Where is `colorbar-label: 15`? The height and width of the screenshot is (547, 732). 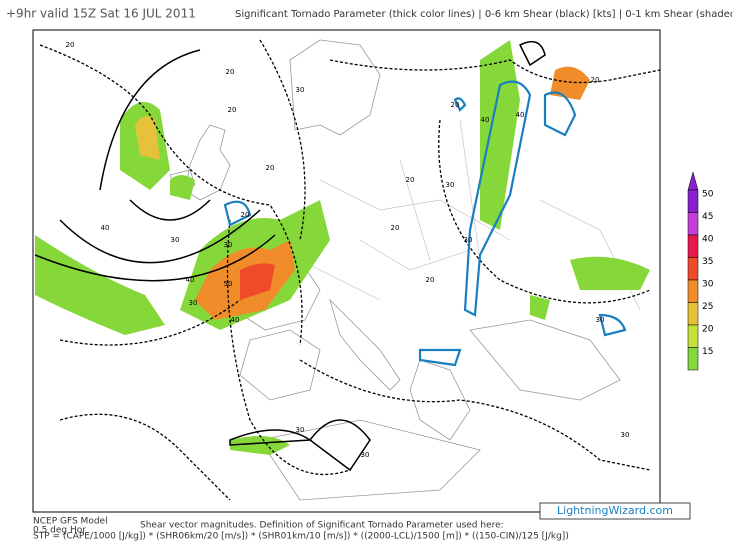
colorbar-label: 15 is located at coordinates (707, 352).